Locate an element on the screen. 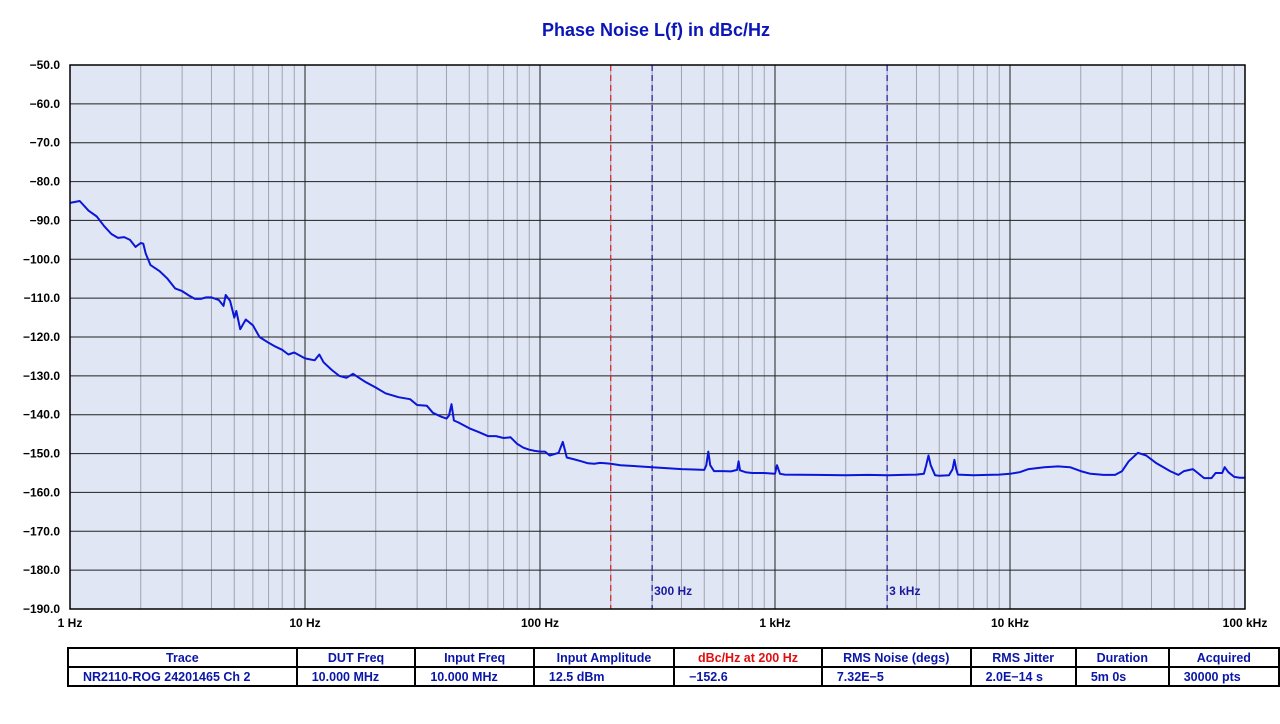 Image resolution: width=1280 pixels, height=724 pixels. x-tick-label: 10 kHz is located at coordinates (1010, 623).